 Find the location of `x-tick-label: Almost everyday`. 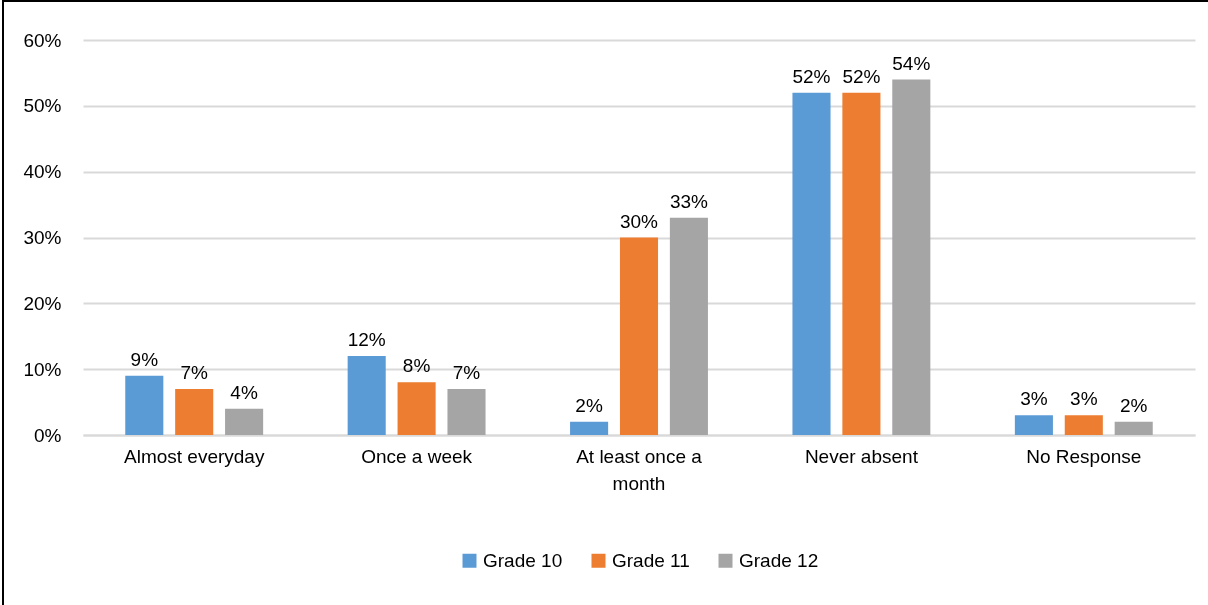

x-tick-label: Almost everyday is located at coordinates (194, 456).